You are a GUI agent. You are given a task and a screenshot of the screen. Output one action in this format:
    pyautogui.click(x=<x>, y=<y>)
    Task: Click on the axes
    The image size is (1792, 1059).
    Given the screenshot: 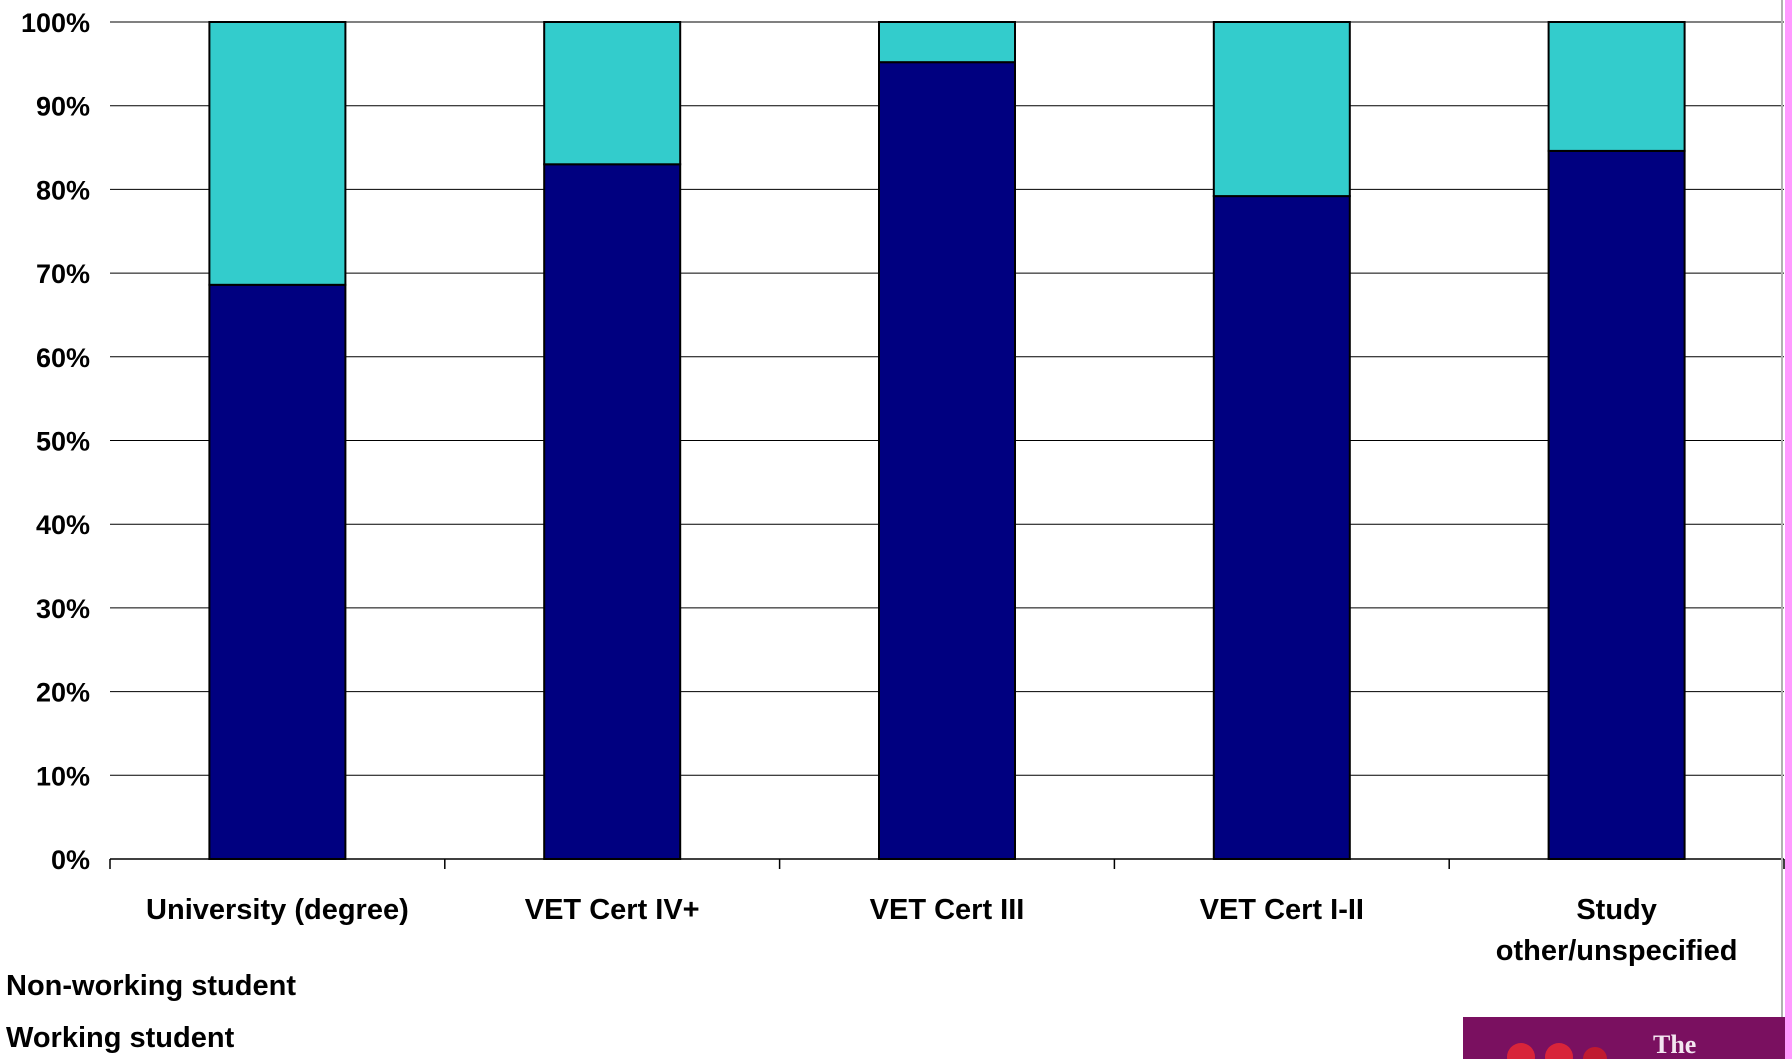 What is the action you would take?
    pyautogui.click(x=947, y=863)
    